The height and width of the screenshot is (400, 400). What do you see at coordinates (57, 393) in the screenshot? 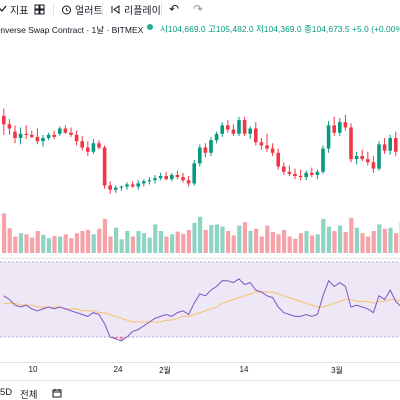
I see `calendar-icon` at bounding box center [57, 393].